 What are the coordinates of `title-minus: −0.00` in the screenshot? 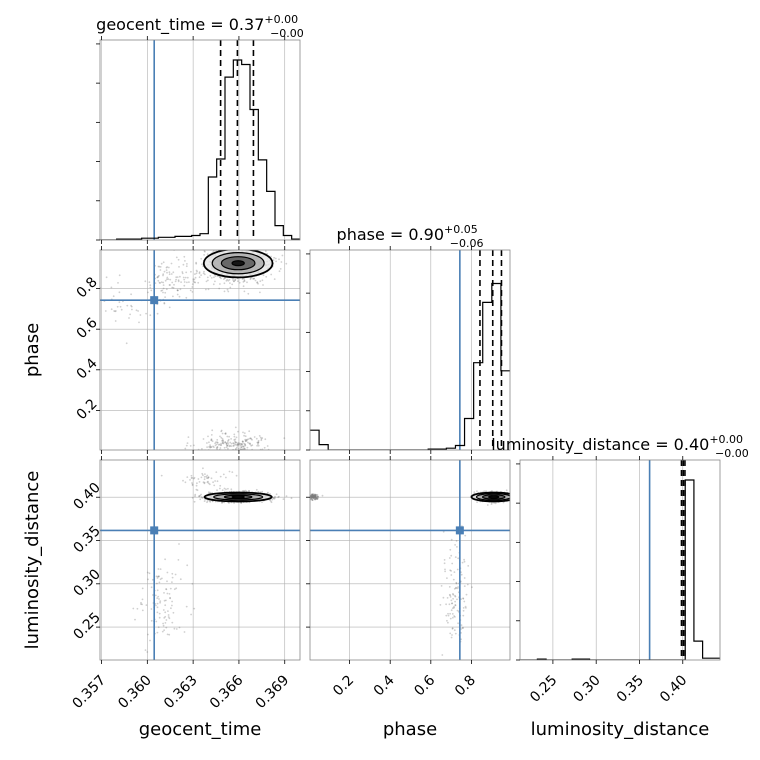 It's located at (732, 453).